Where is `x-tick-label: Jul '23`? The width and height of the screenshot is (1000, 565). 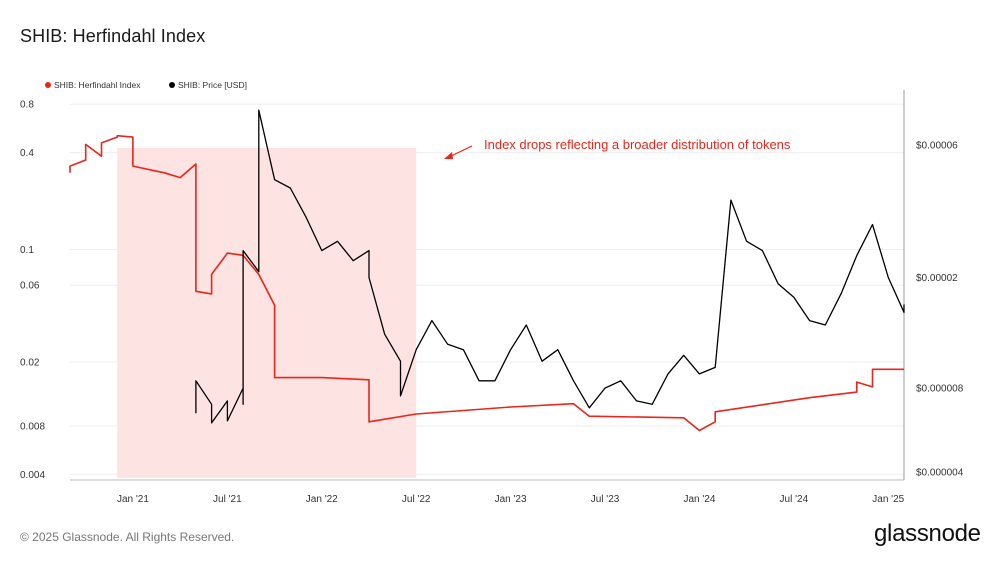
x-tick-label: Jul '23 is located at coordinates (605, 499).